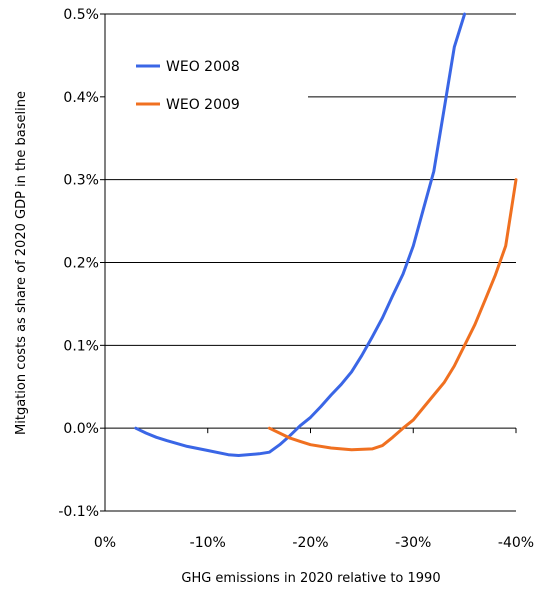 Image resolution: width=542 pixels, height=592 pixels. Describe the element at coordinates (310, 578) in the screenshot. I see `x-axis-title: GHG emissions in 2020 relative to 1990` at that location.